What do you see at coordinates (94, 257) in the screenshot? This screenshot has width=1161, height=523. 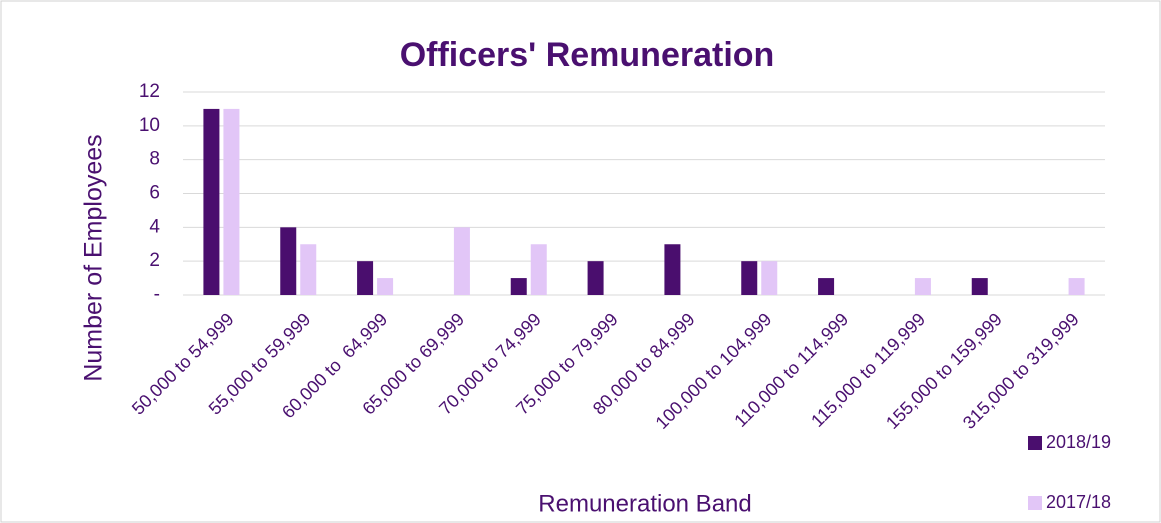 I see `y-axis-label: Number of Employees` at bounding box center [94, 257].